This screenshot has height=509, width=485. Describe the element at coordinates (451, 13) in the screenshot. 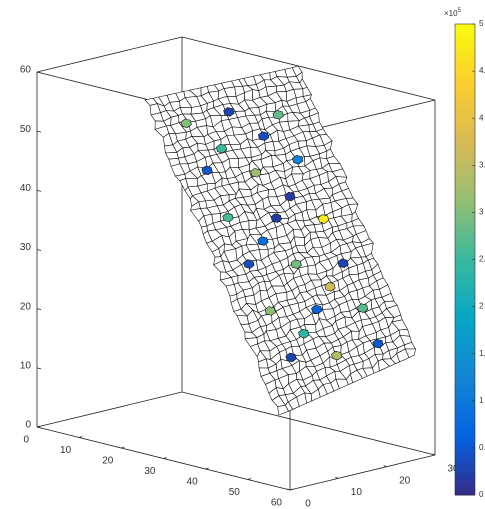

I see `multiplier-base: ×10` at that location.